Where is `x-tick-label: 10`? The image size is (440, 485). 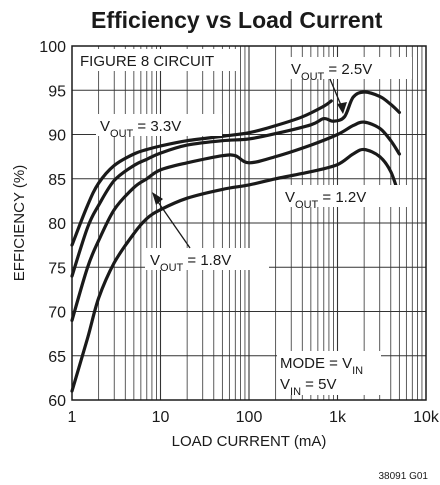 x-tick-label: 10 is located at coordinates (161, 417).